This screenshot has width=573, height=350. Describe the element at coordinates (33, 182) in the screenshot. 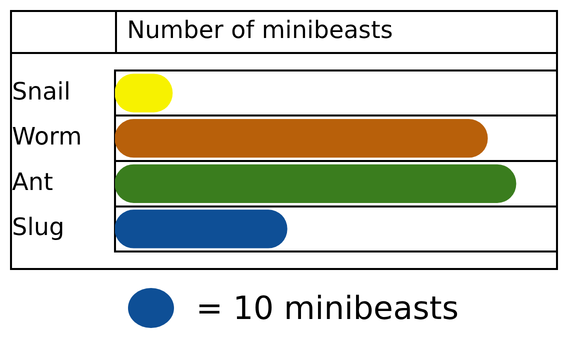

I see `y-tick-label: Ant` at that location.